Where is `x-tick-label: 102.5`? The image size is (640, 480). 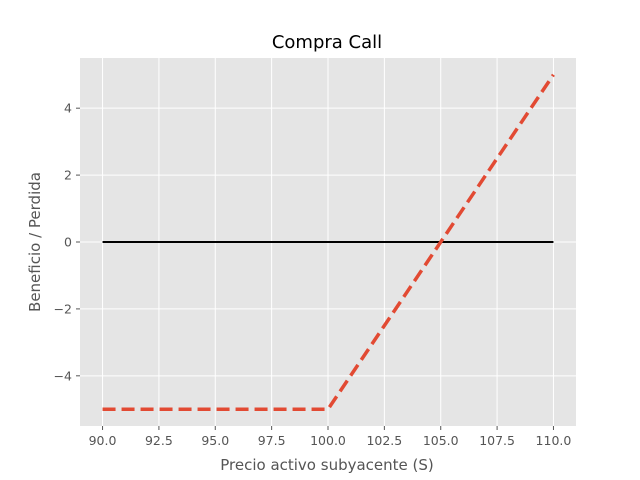
x-tick-label: 102.5 is located at coordinates (384, 440).